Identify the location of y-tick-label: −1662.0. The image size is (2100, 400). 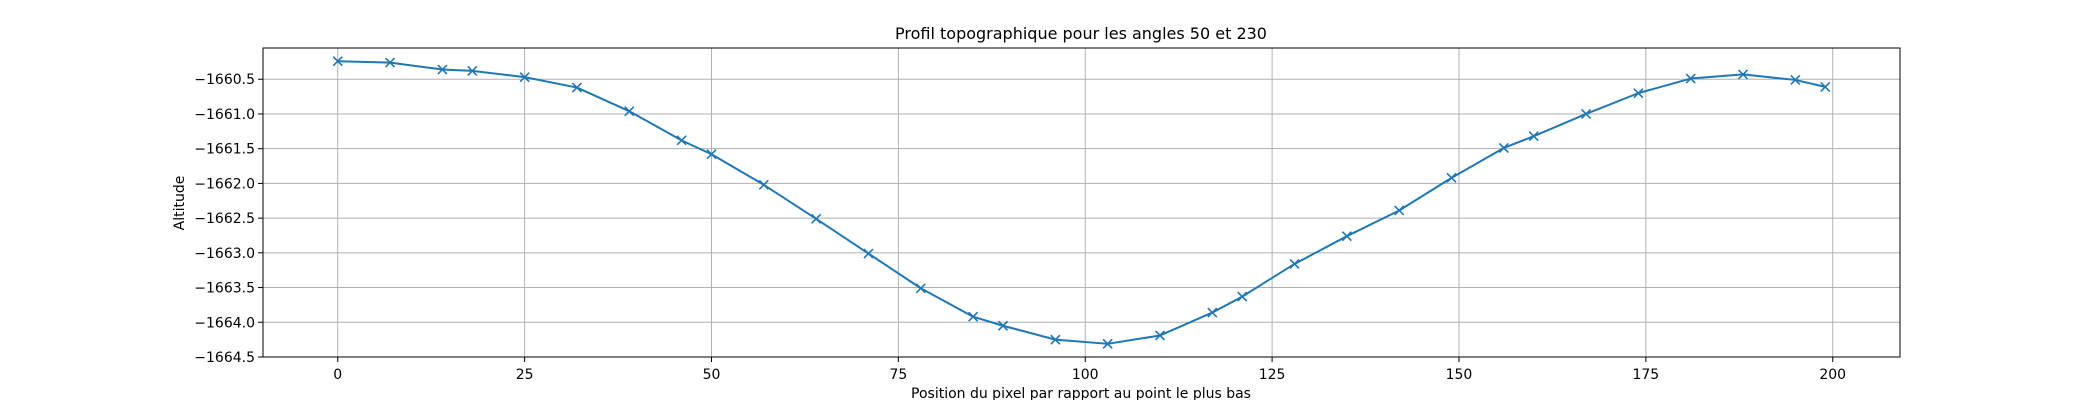
(224, 184).